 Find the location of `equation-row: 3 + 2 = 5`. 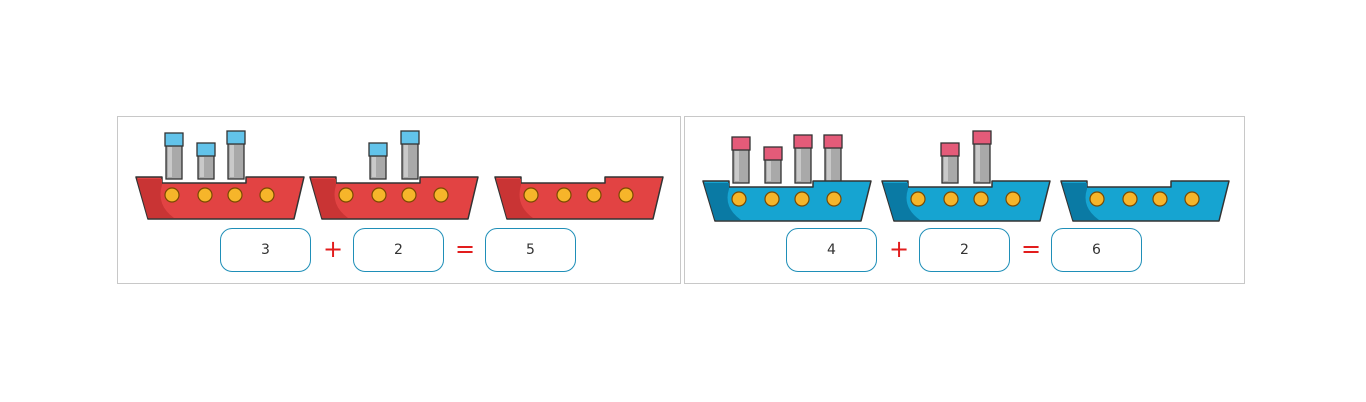

equation-row: 3 + 2 = 5 is located at coordinates (399, 251).